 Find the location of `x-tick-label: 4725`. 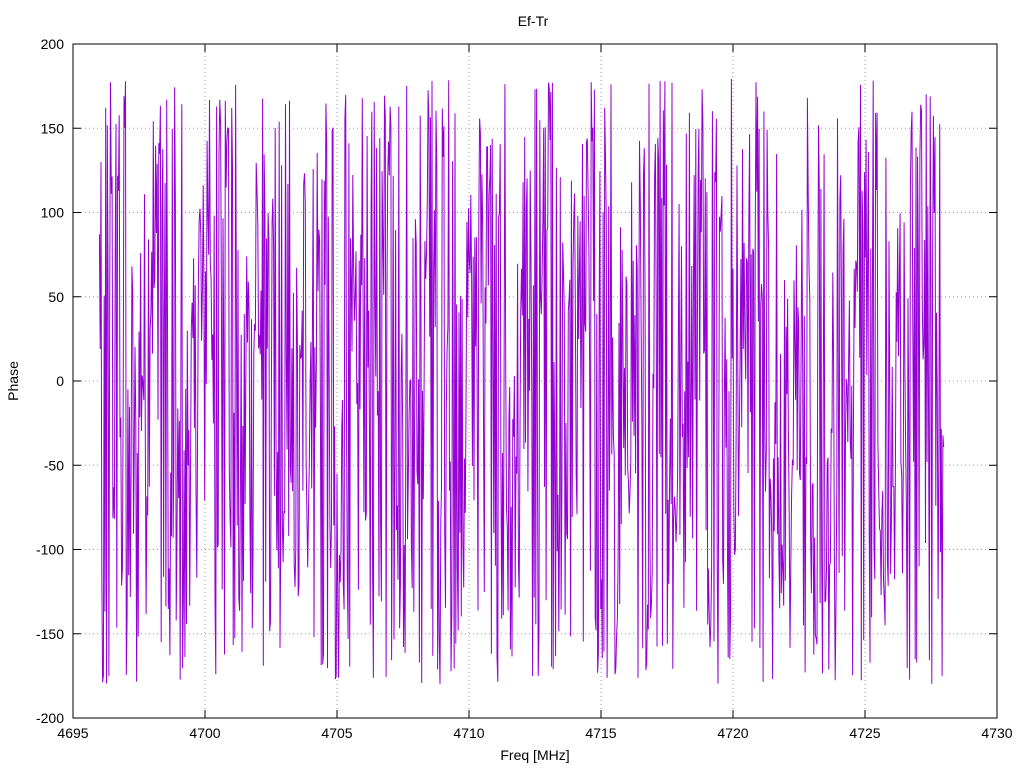

x-tick-label: 4725 is located at coordinates (864, 733).